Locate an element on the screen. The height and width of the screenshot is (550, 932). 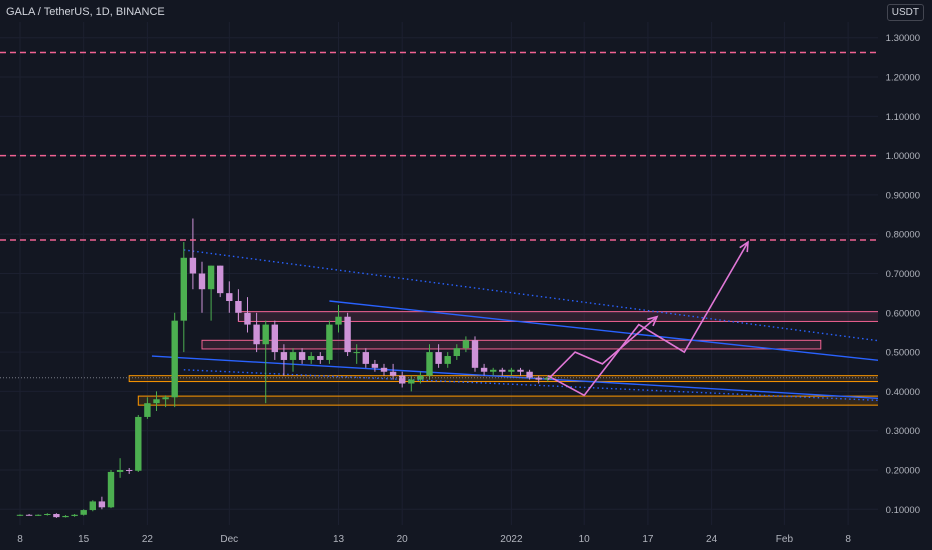
projection-arrows is located at coordinates (648, 318).